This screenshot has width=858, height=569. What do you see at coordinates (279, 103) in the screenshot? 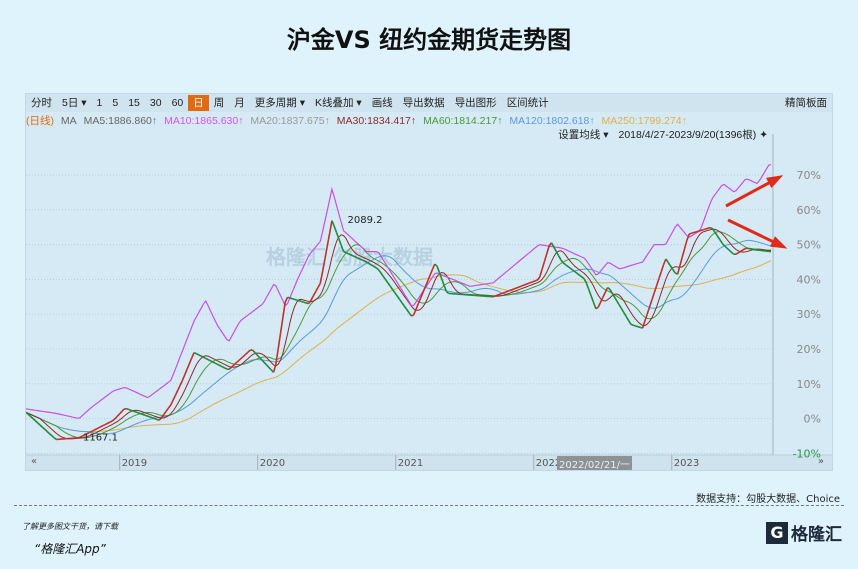
I see `toolbar-item: 更多周期 ▾` at bounding box center [279, 103].